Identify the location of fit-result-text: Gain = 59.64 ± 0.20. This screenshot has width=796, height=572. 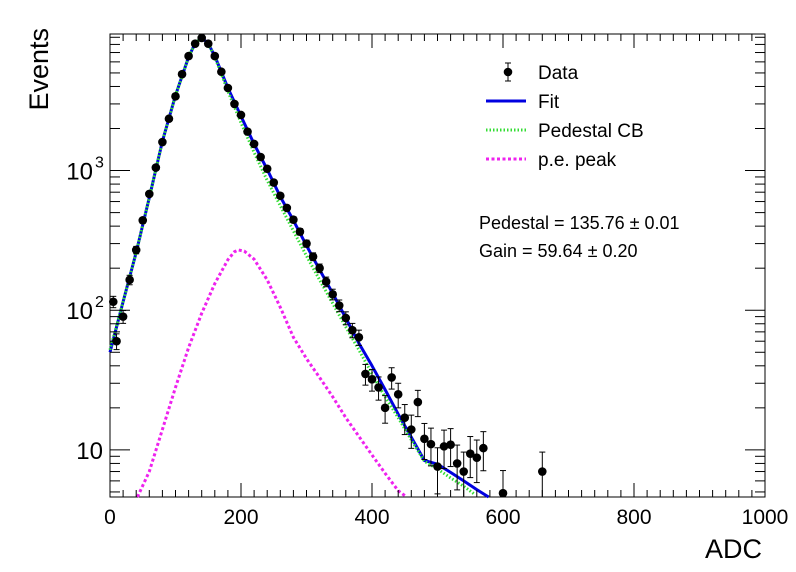
(558, 251).